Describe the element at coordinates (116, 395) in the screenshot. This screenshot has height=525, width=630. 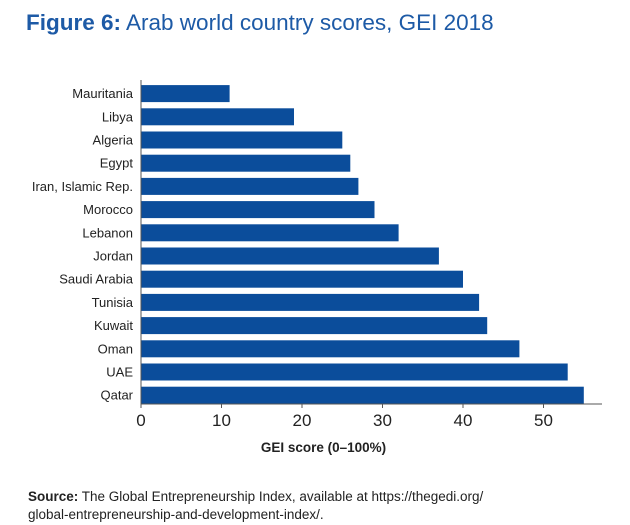
I see `category-label-13: Qatar` at that location.